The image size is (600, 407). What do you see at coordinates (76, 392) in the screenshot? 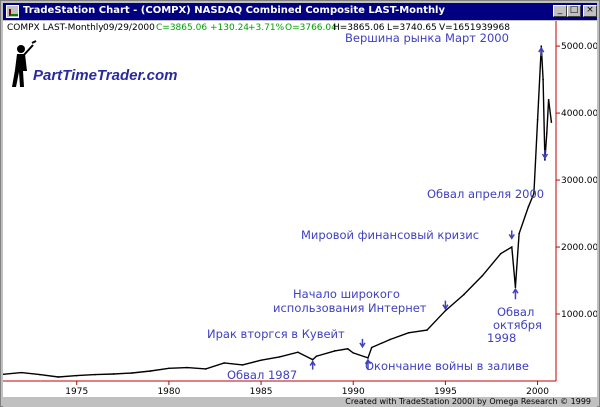
I see `x-tick-label: 1975` at bounding box center [76, 392].